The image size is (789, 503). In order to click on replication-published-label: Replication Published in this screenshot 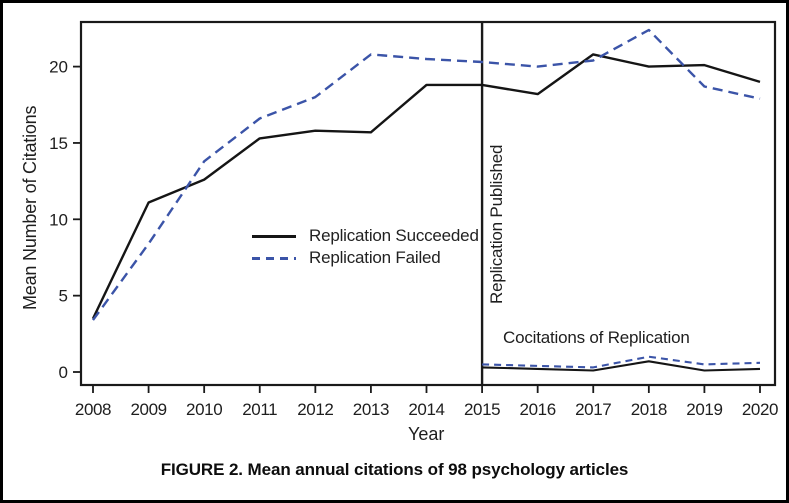, I will do `click(496, 224)`.